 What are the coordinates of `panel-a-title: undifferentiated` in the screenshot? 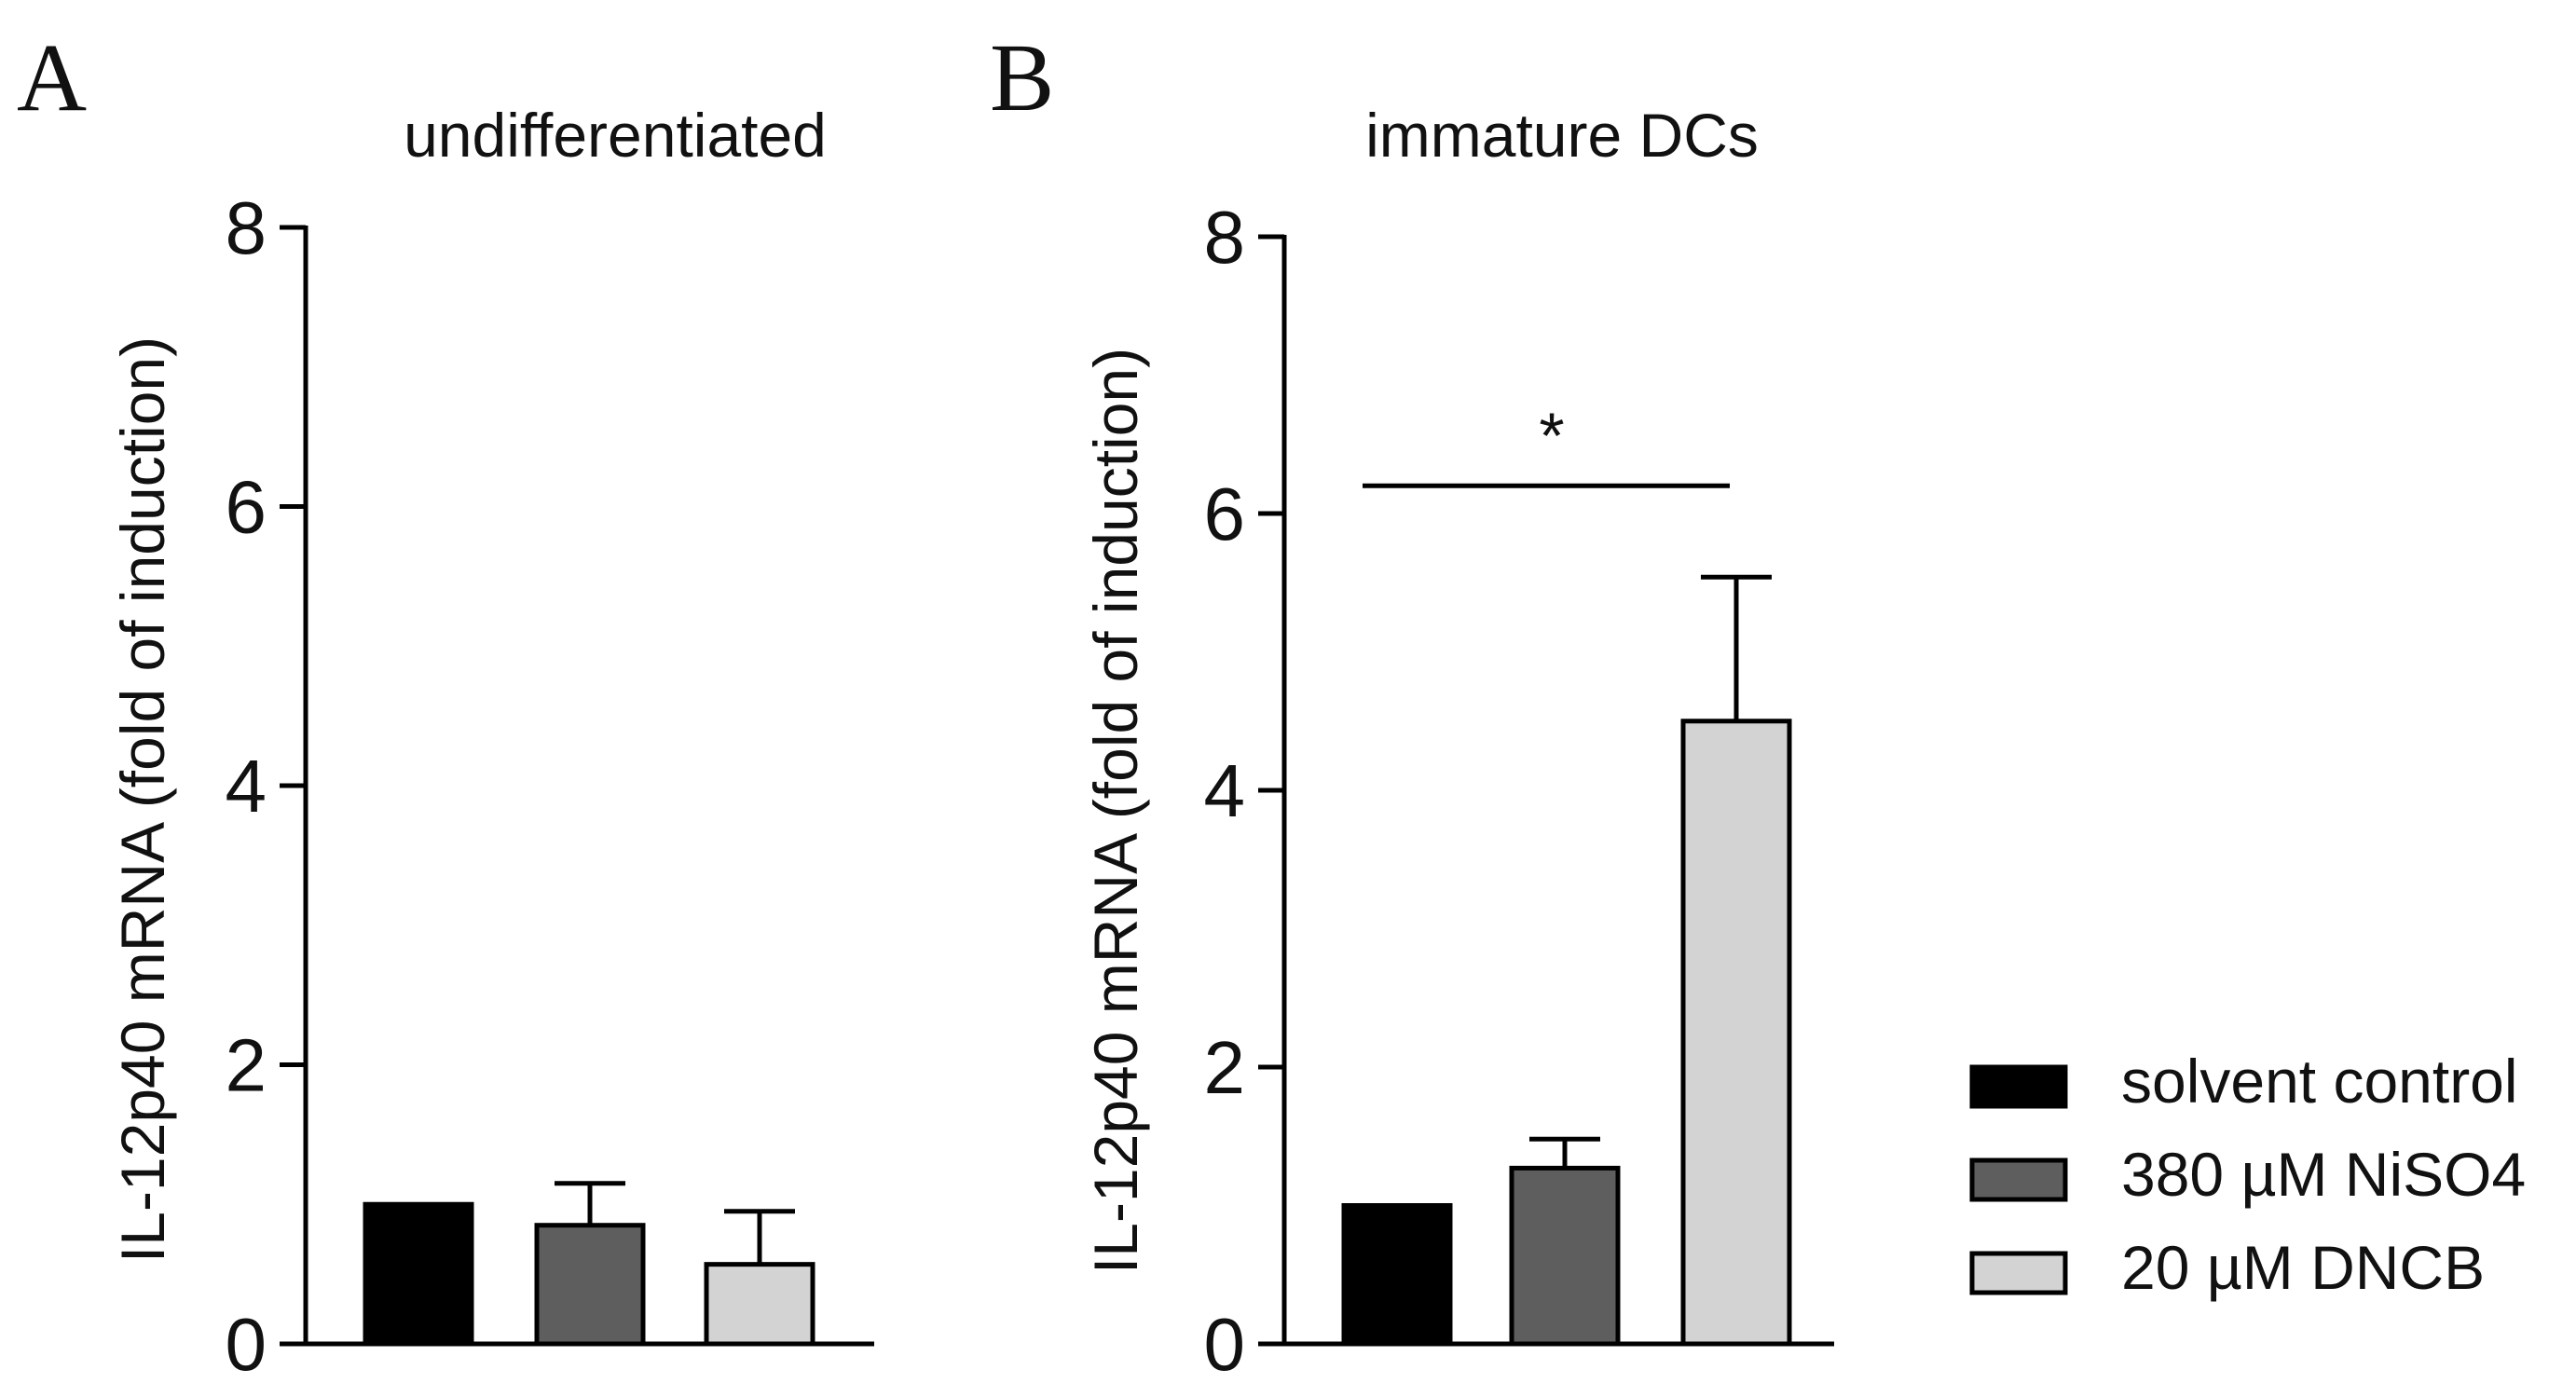 It's located at (615, 135).